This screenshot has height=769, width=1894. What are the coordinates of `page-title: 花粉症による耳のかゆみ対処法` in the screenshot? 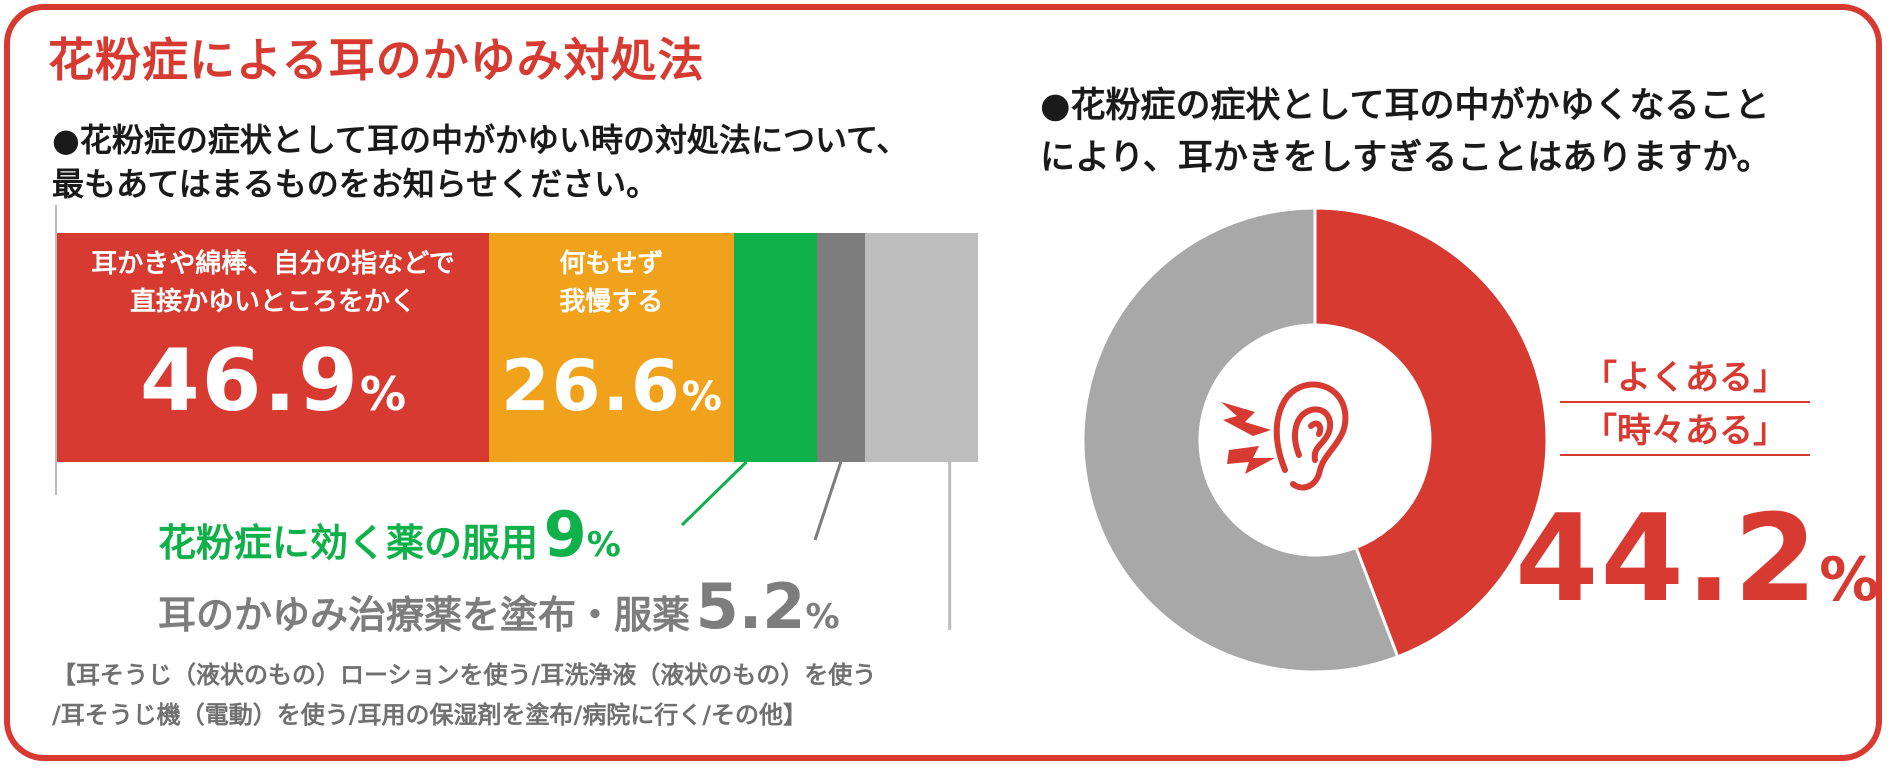 It's located at (376, 60).